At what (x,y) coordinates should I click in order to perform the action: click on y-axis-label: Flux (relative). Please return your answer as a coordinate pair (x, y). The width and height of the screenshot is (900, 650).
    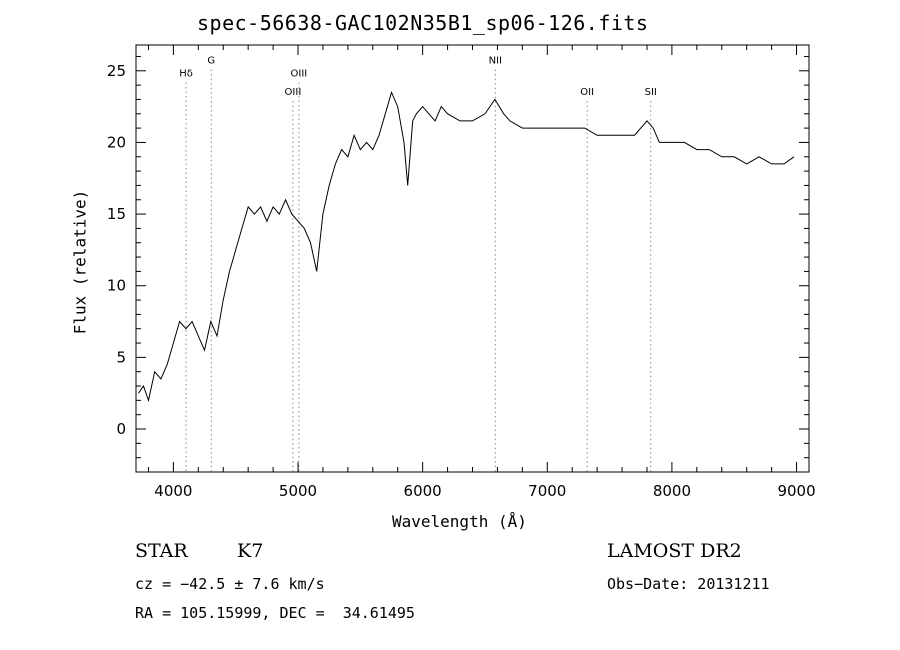
    Looking at the image, I should click on (80, 262).